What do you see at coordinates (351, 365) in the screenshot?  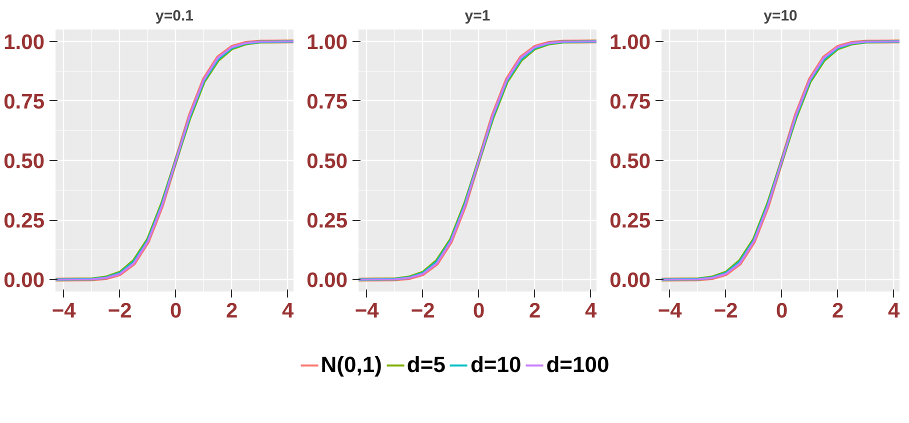 I see `legend-label: N(0,1)` at bounding box center [351, 365].